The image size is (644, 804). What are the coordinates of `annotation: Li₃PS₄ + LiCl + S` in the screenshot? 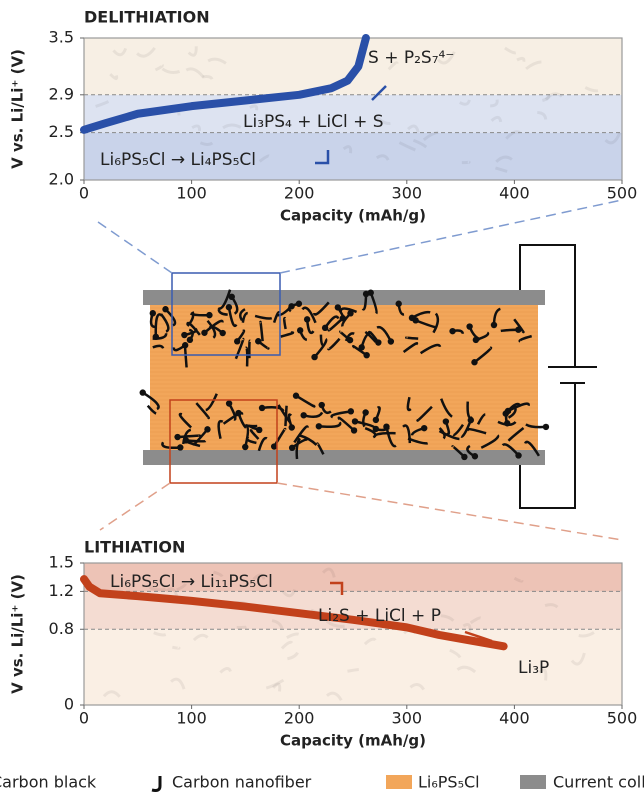 It's located at (313, 122).